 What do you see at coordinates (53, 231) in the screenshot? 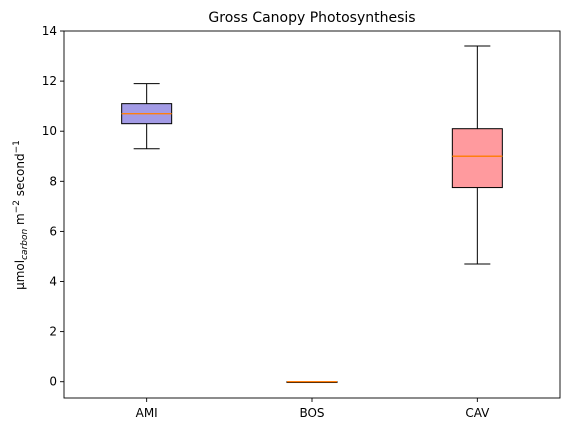
I see `y-tick-label: 6` at bounding box center [53, 231].